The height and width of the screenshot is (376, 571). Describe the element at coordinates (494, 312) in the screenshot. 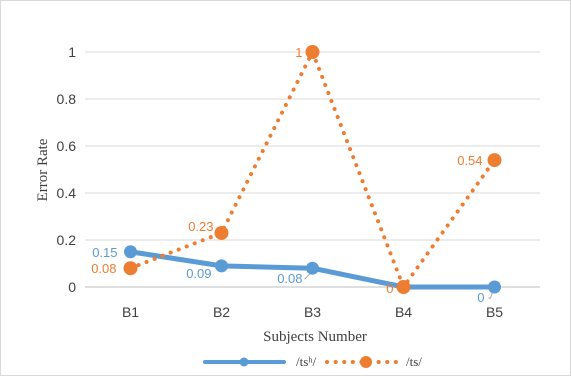

I see `x-tick-label: B5` at that location.